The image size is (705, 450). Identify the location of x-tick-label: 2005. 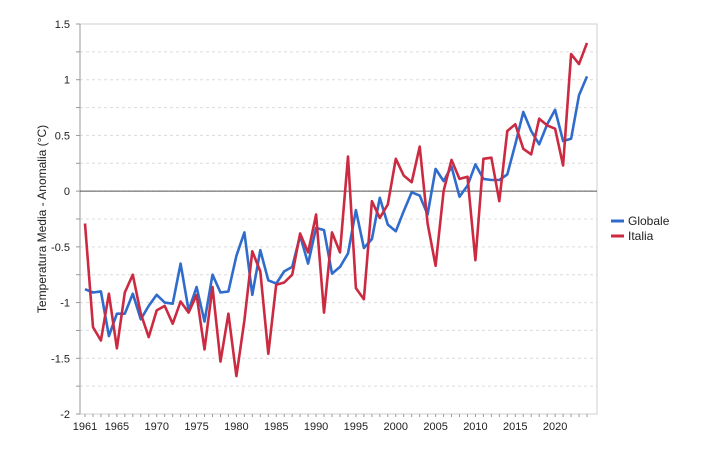
(435, 427).